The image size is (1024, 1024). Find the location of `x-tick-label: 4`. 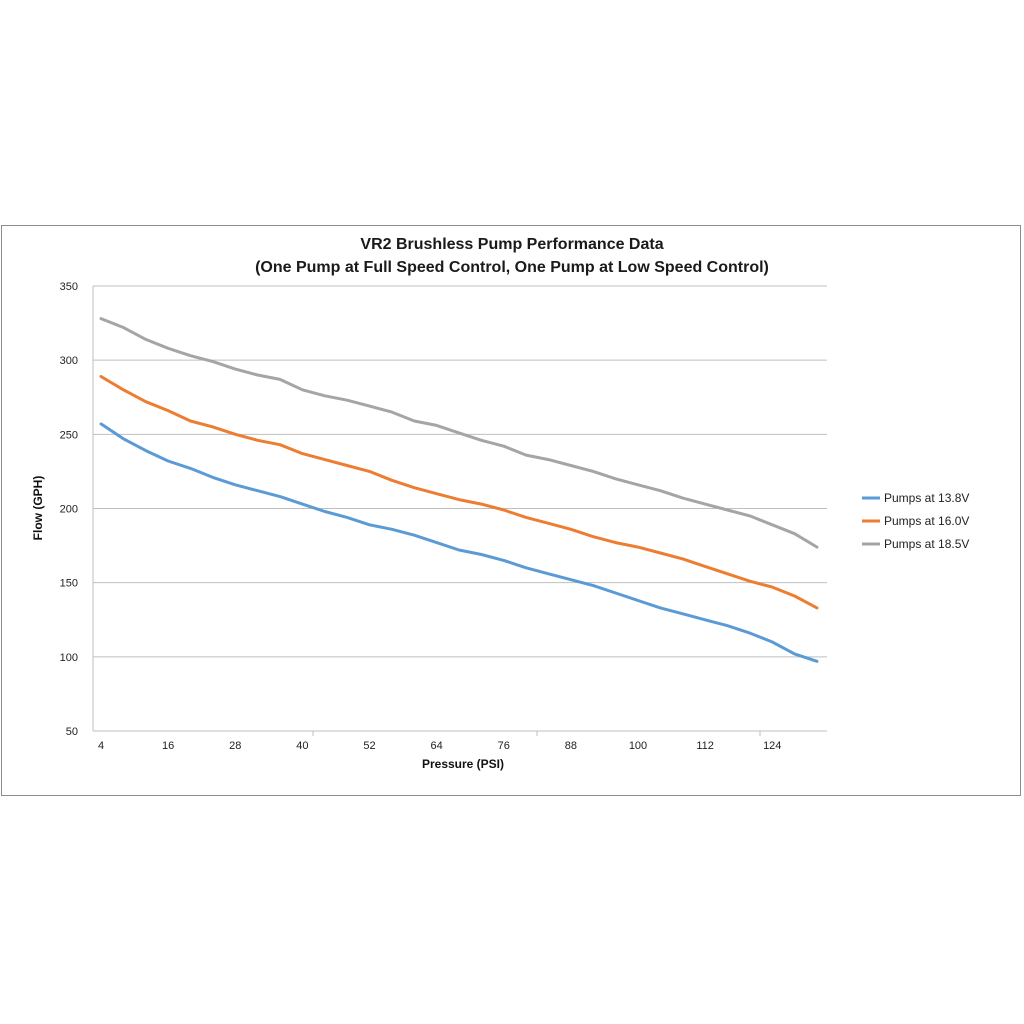

x-tick-label: 4 is located at coordinates (101, 746).